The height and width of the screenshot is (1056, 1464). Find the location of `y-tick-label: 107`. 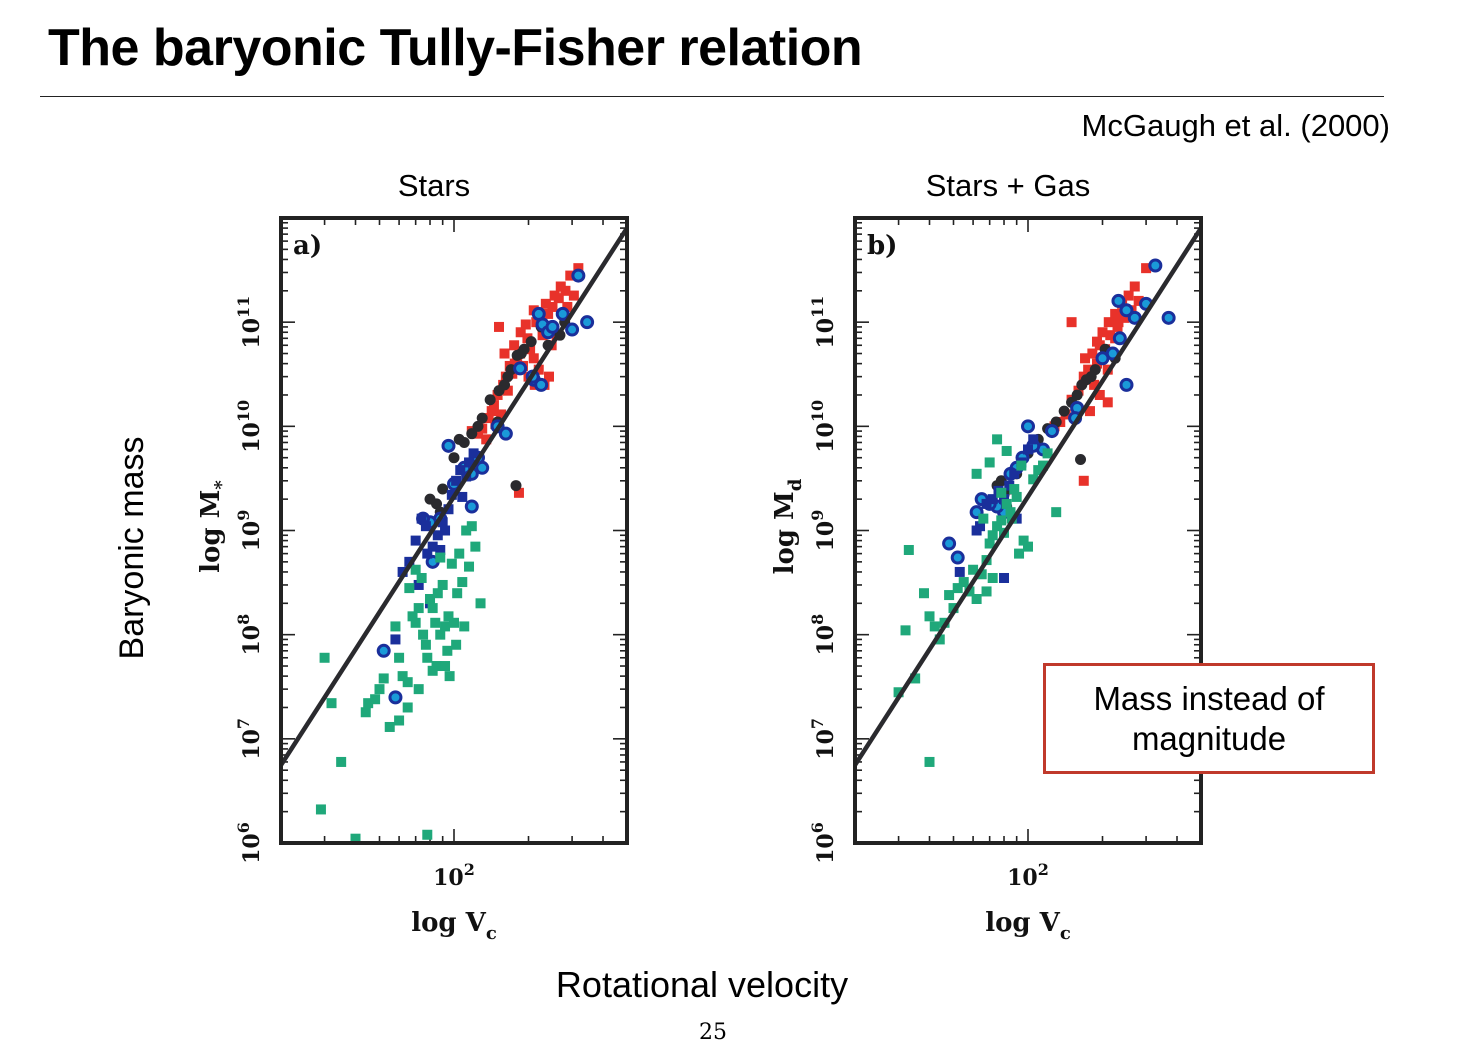

y-tick-label: 107 is located at coordinates (249, 739).